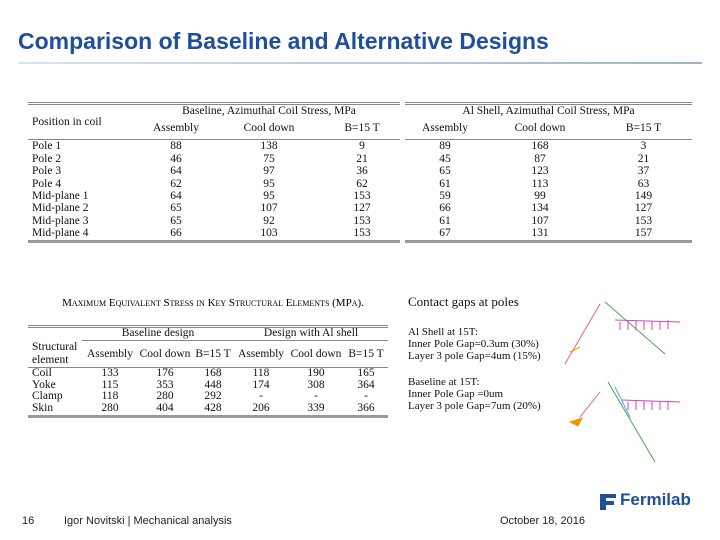 The height and width of the screenshot is (540, 720). What do you see at coordinates (548, 208) in the screenshot?
I see `data-row: 66 134 127` at bounding box center [548, 208].